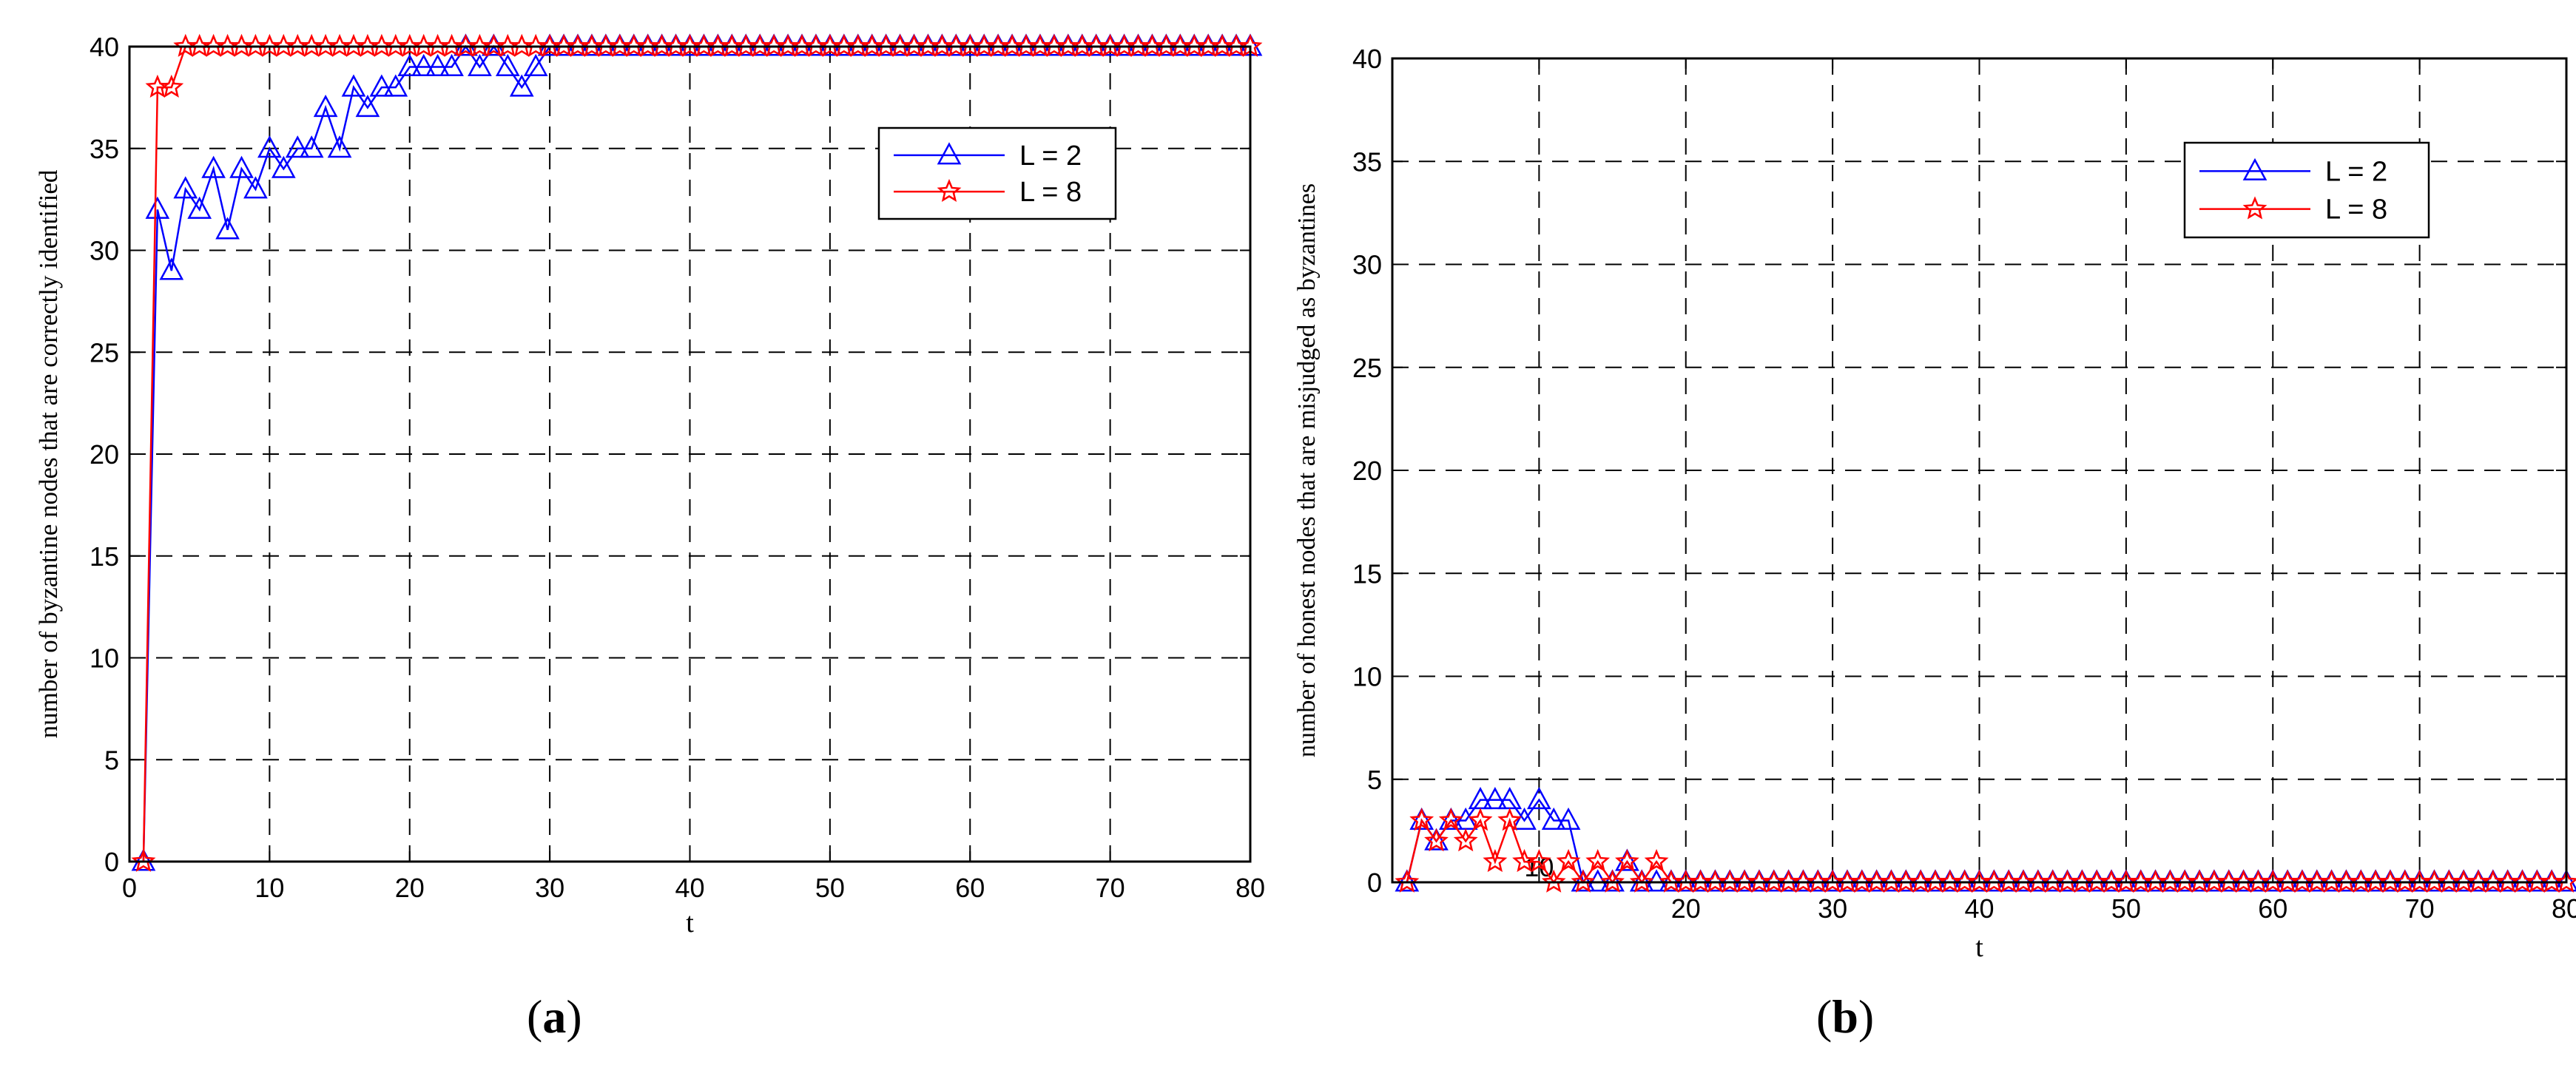 This screenshot has width=2576, height=1079. Describe the element at coordinates (1250, 888) in the screenshot. I see `panel-a-xtick-label: 80` at that location.